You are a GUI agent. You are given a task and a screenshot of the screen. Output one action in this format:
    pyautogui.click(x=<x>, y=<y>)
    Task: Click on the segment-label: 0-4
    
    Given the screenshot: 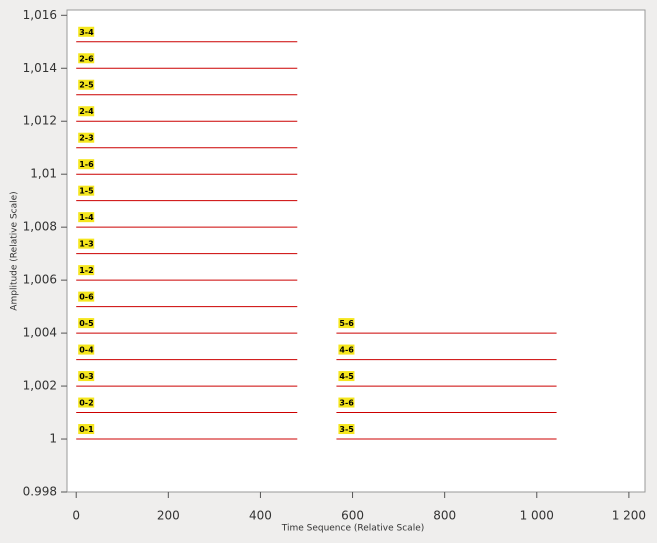 What is the action you would take?
    pyautogui.click(x=86, y=350)
    